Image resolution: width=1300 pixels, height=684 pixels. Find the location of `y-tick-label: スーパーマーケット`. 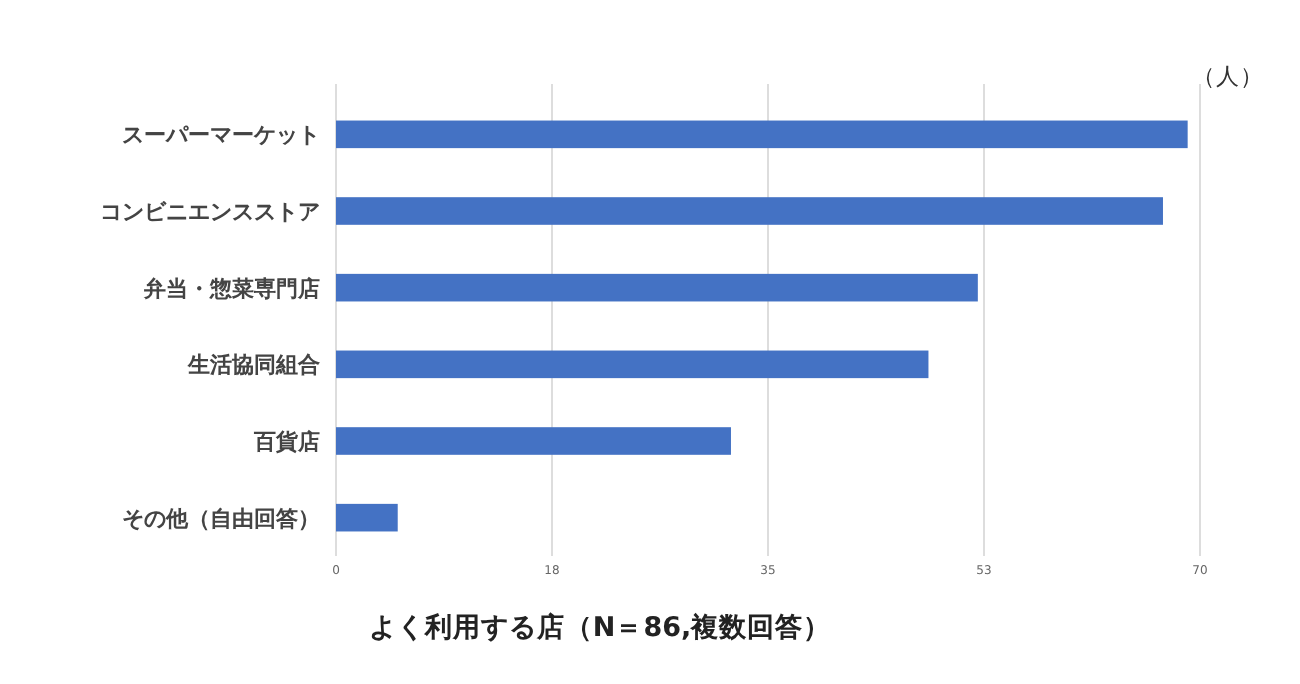

y-tick-label: スーパーマーケット is located at coordinates (221, 135).